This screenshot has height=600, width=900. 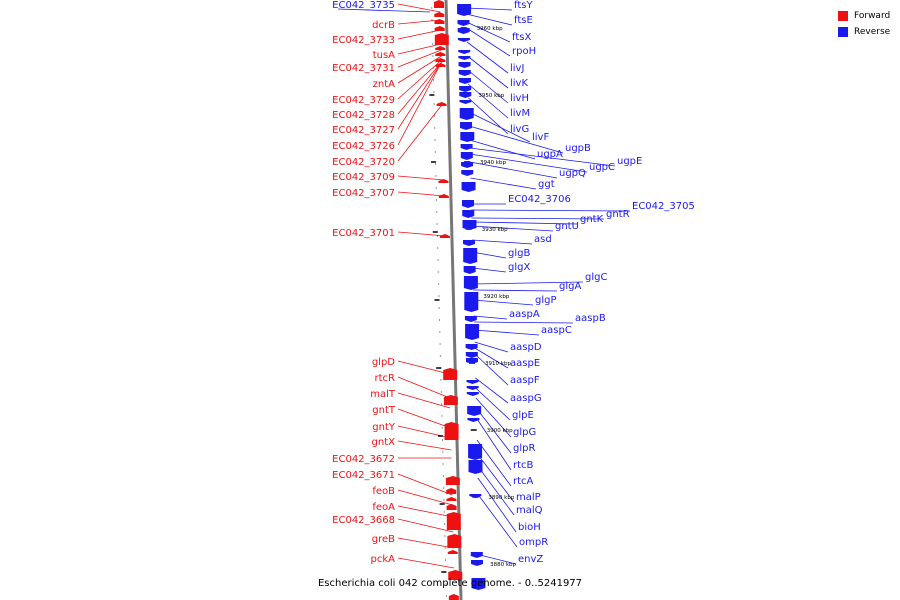 What do you see at coordinates (543, 239) in the screenshot?
I see `reverse-gene-label: asd` at bounding box center [543, 239].